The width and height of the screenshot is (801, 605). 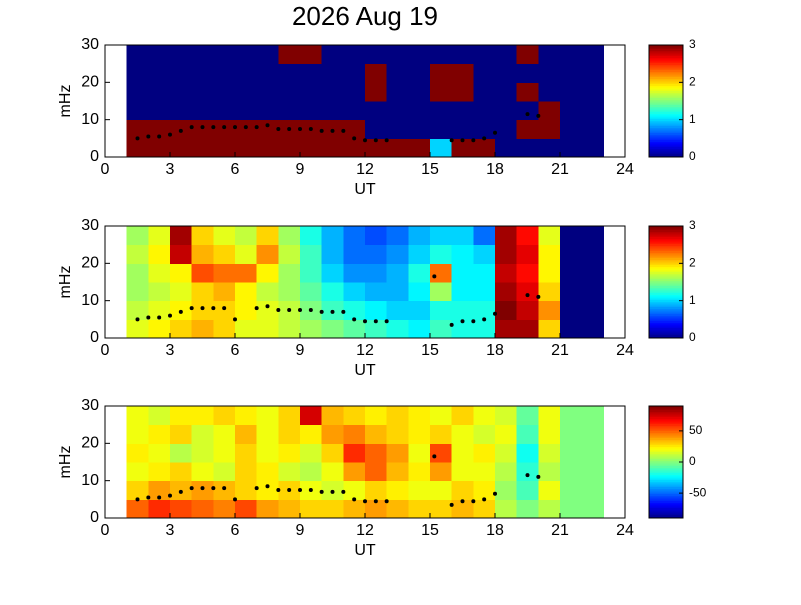 What do you see at coordinates (692, 82) in the screenshot?
I see `colorbar-tick-label: 2` at bounding box center [692, 82].